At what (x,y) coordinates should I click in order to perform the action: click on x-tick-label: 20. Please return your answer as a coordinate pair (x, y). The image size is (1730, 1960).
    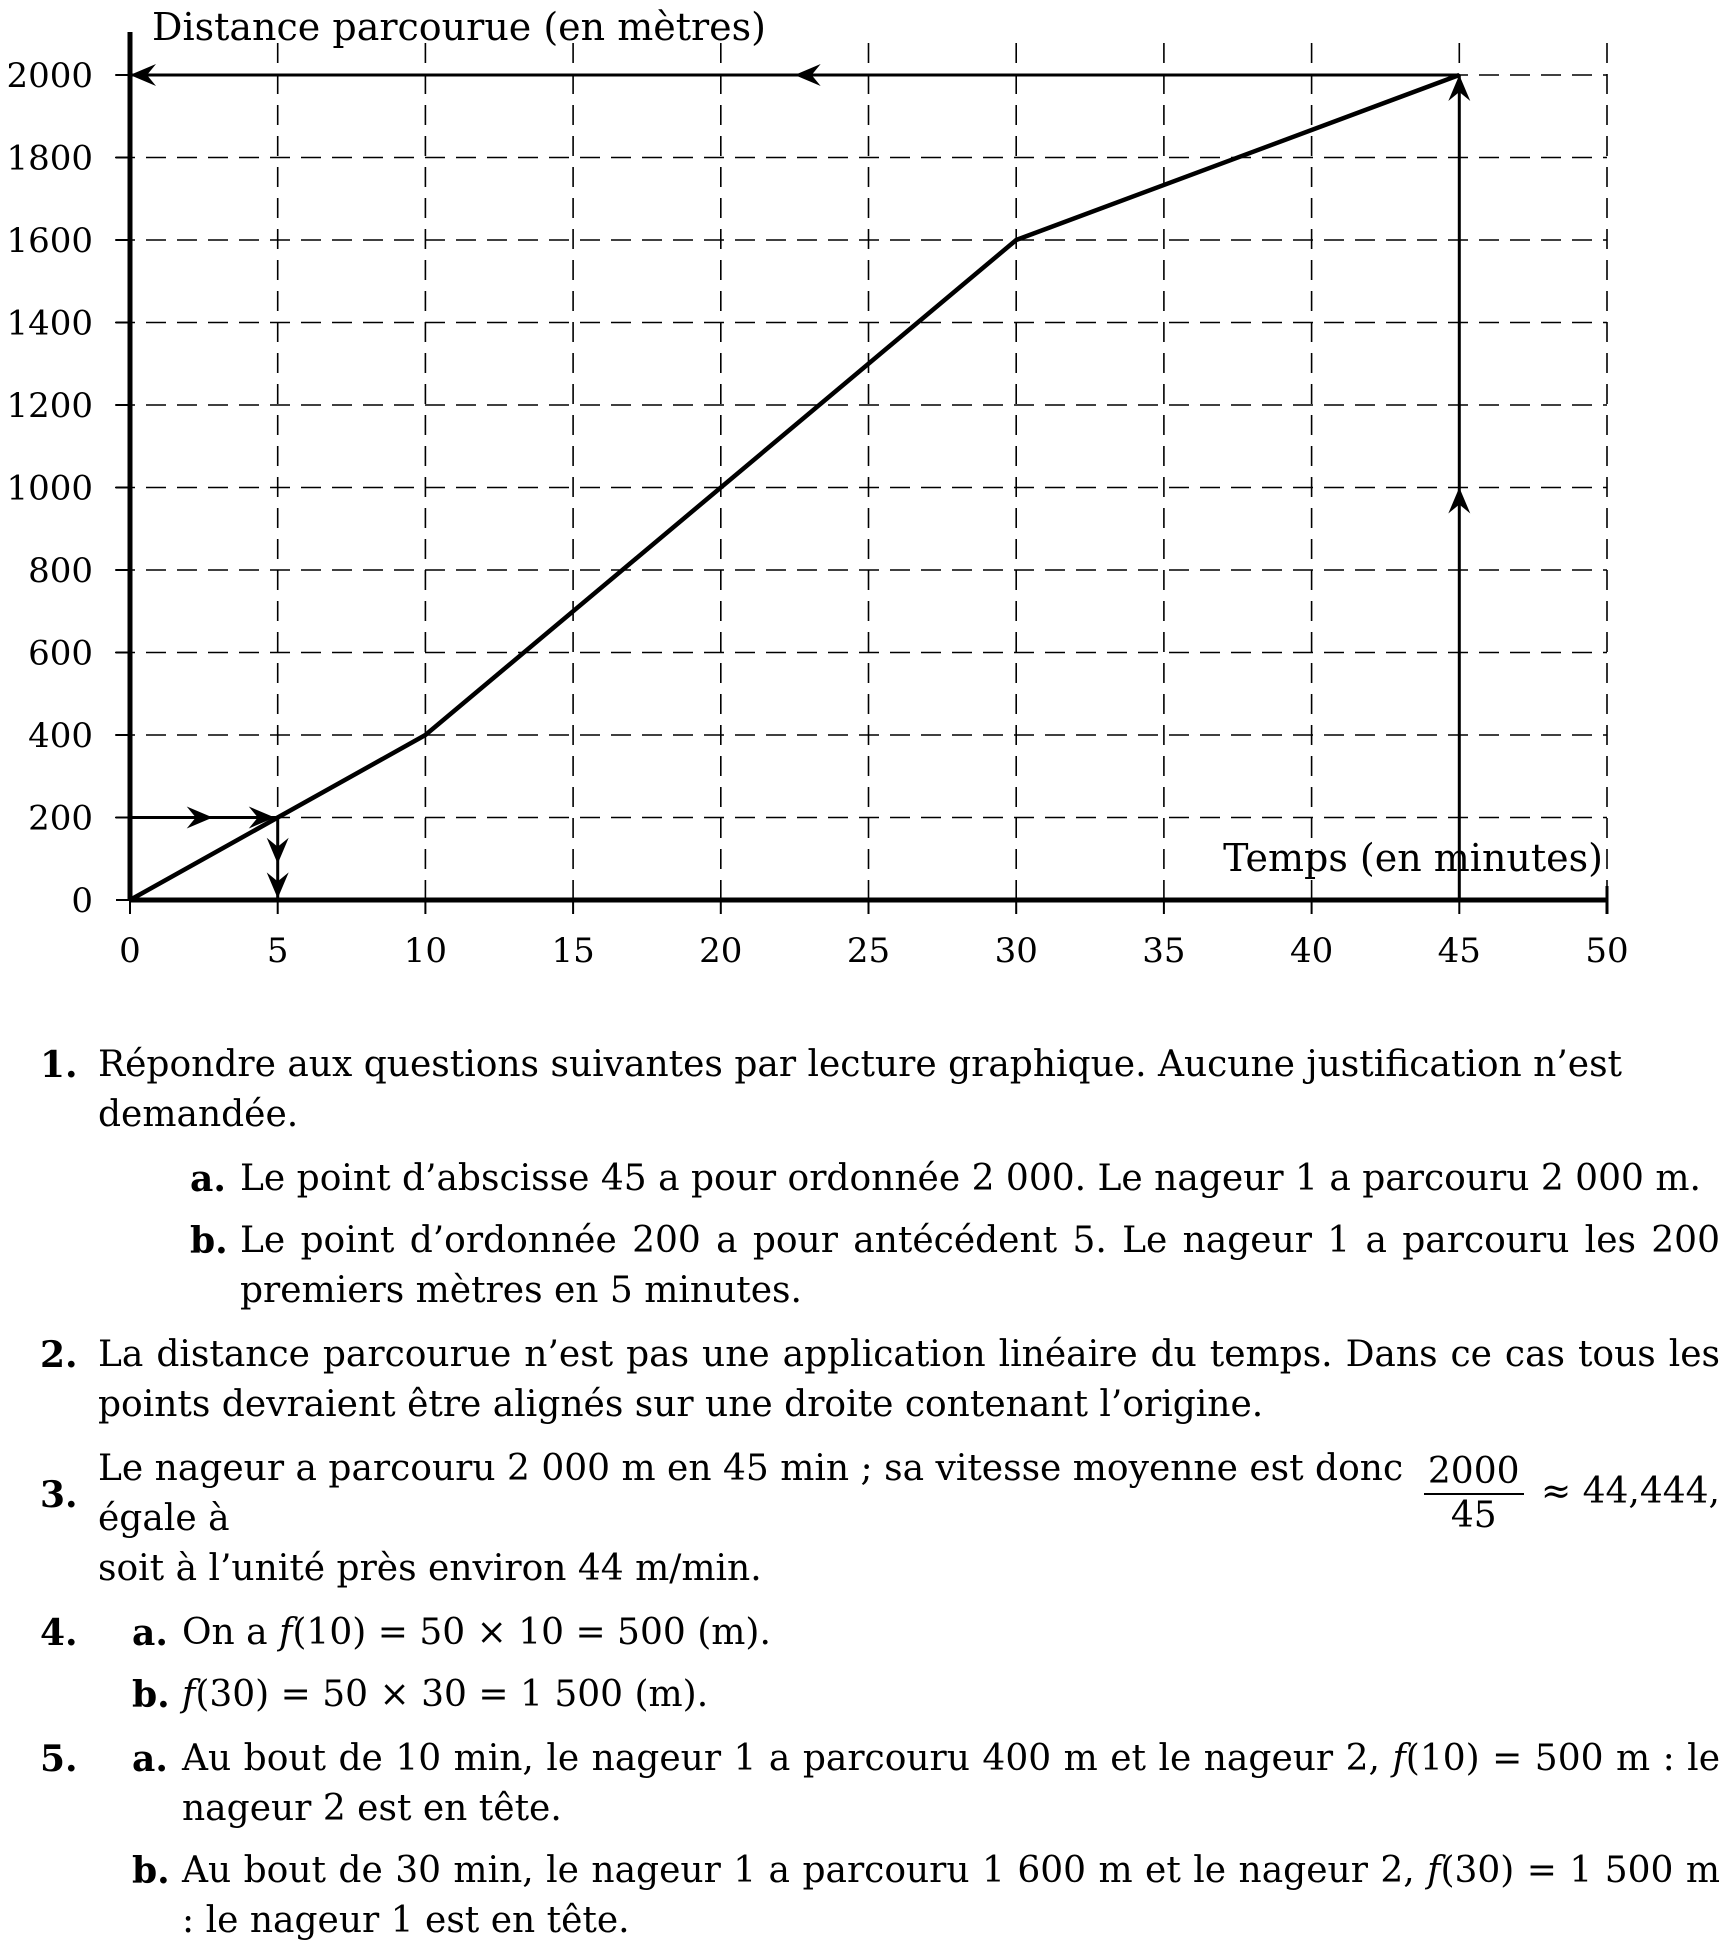
    Looking at the image, I should click on (720, 951).